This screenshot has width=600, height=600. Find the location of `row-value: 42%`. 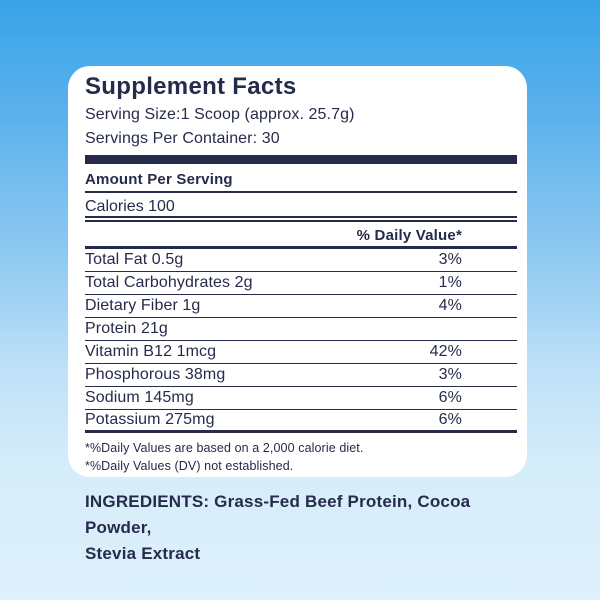

row-value: 42% is located at coordinates (445, 351).